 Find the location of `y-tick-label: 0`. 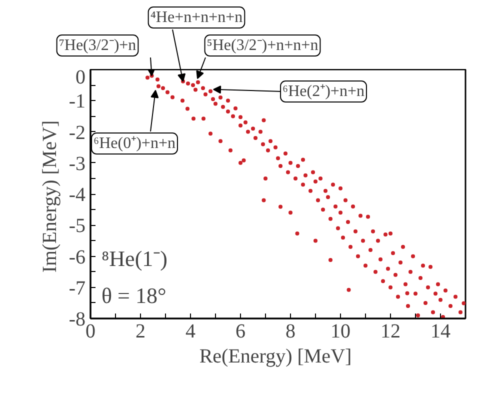

y-tick-label: 0 is located at coordinates (81, 77).